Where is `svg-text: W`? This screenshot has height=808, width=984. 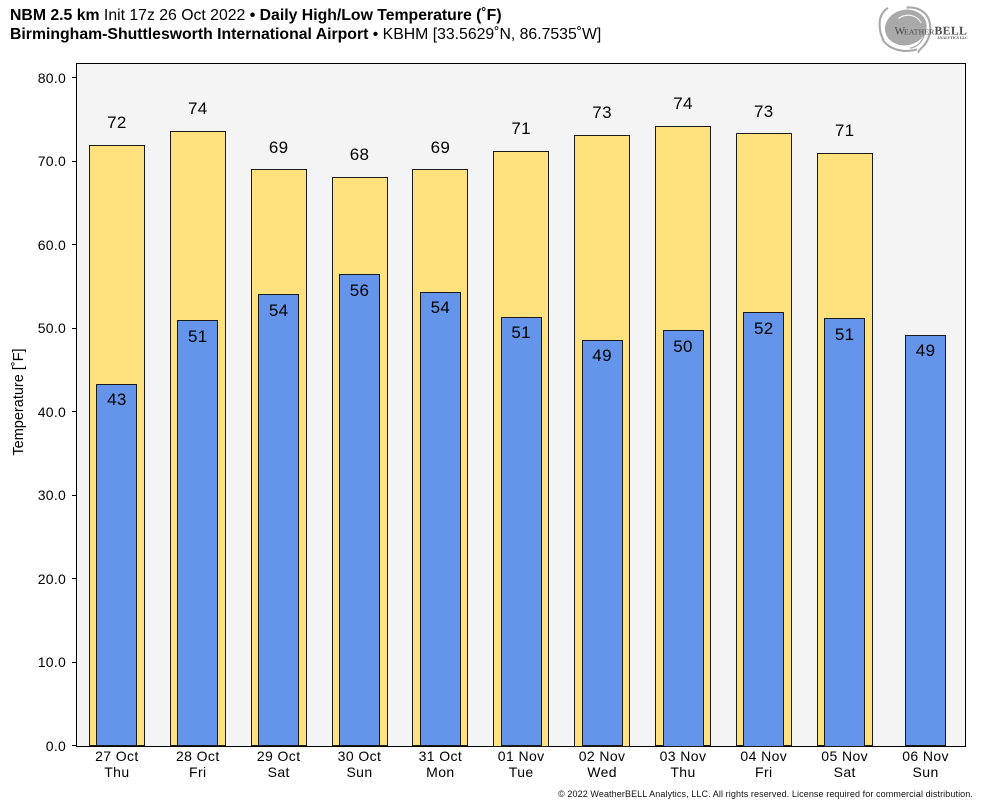 svg-text: W is located at coordinates (900, 32).